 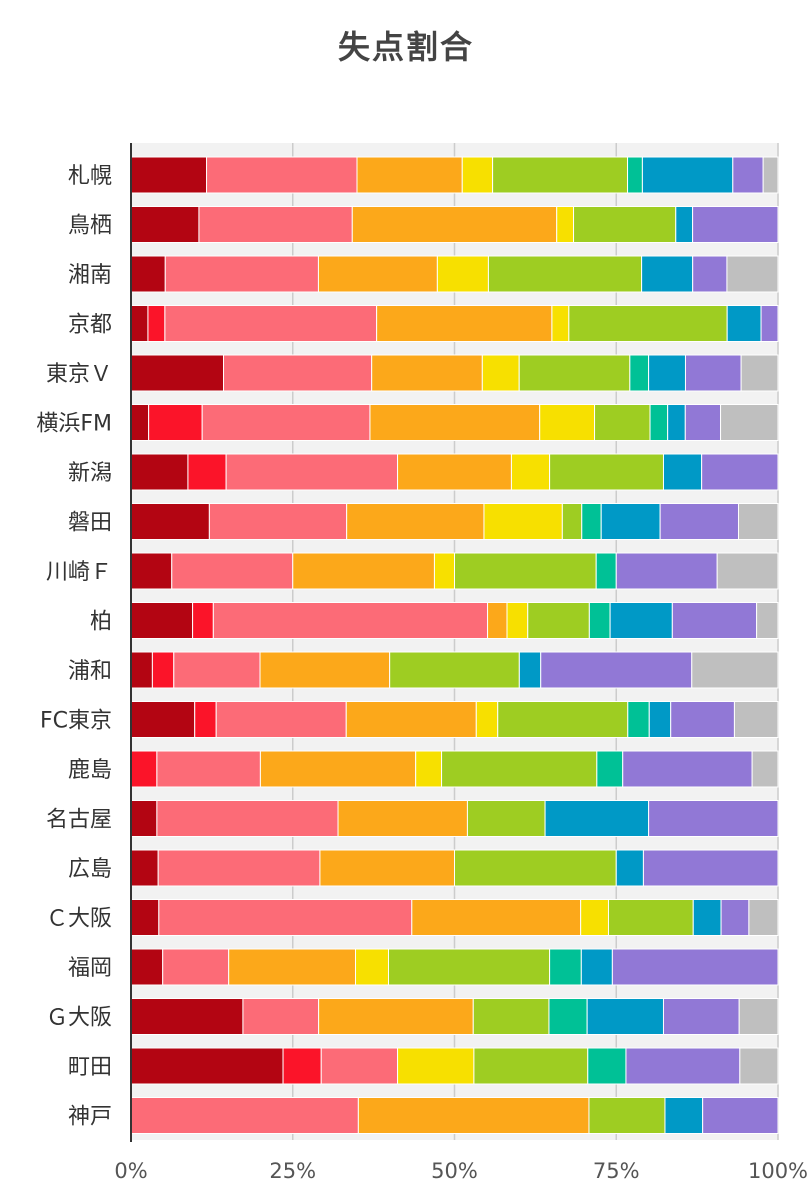 What do you see at coordinates (101, 622) in the screenshot?
I see `category-label: 柏` at bounding box center [101, 622].